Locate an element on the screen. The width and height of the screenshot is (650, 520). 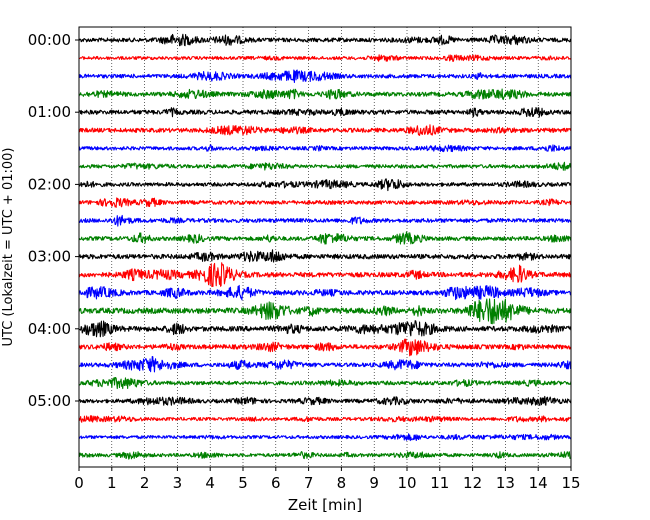
x-tick-label: 10 is located at coordinates (406, 483).